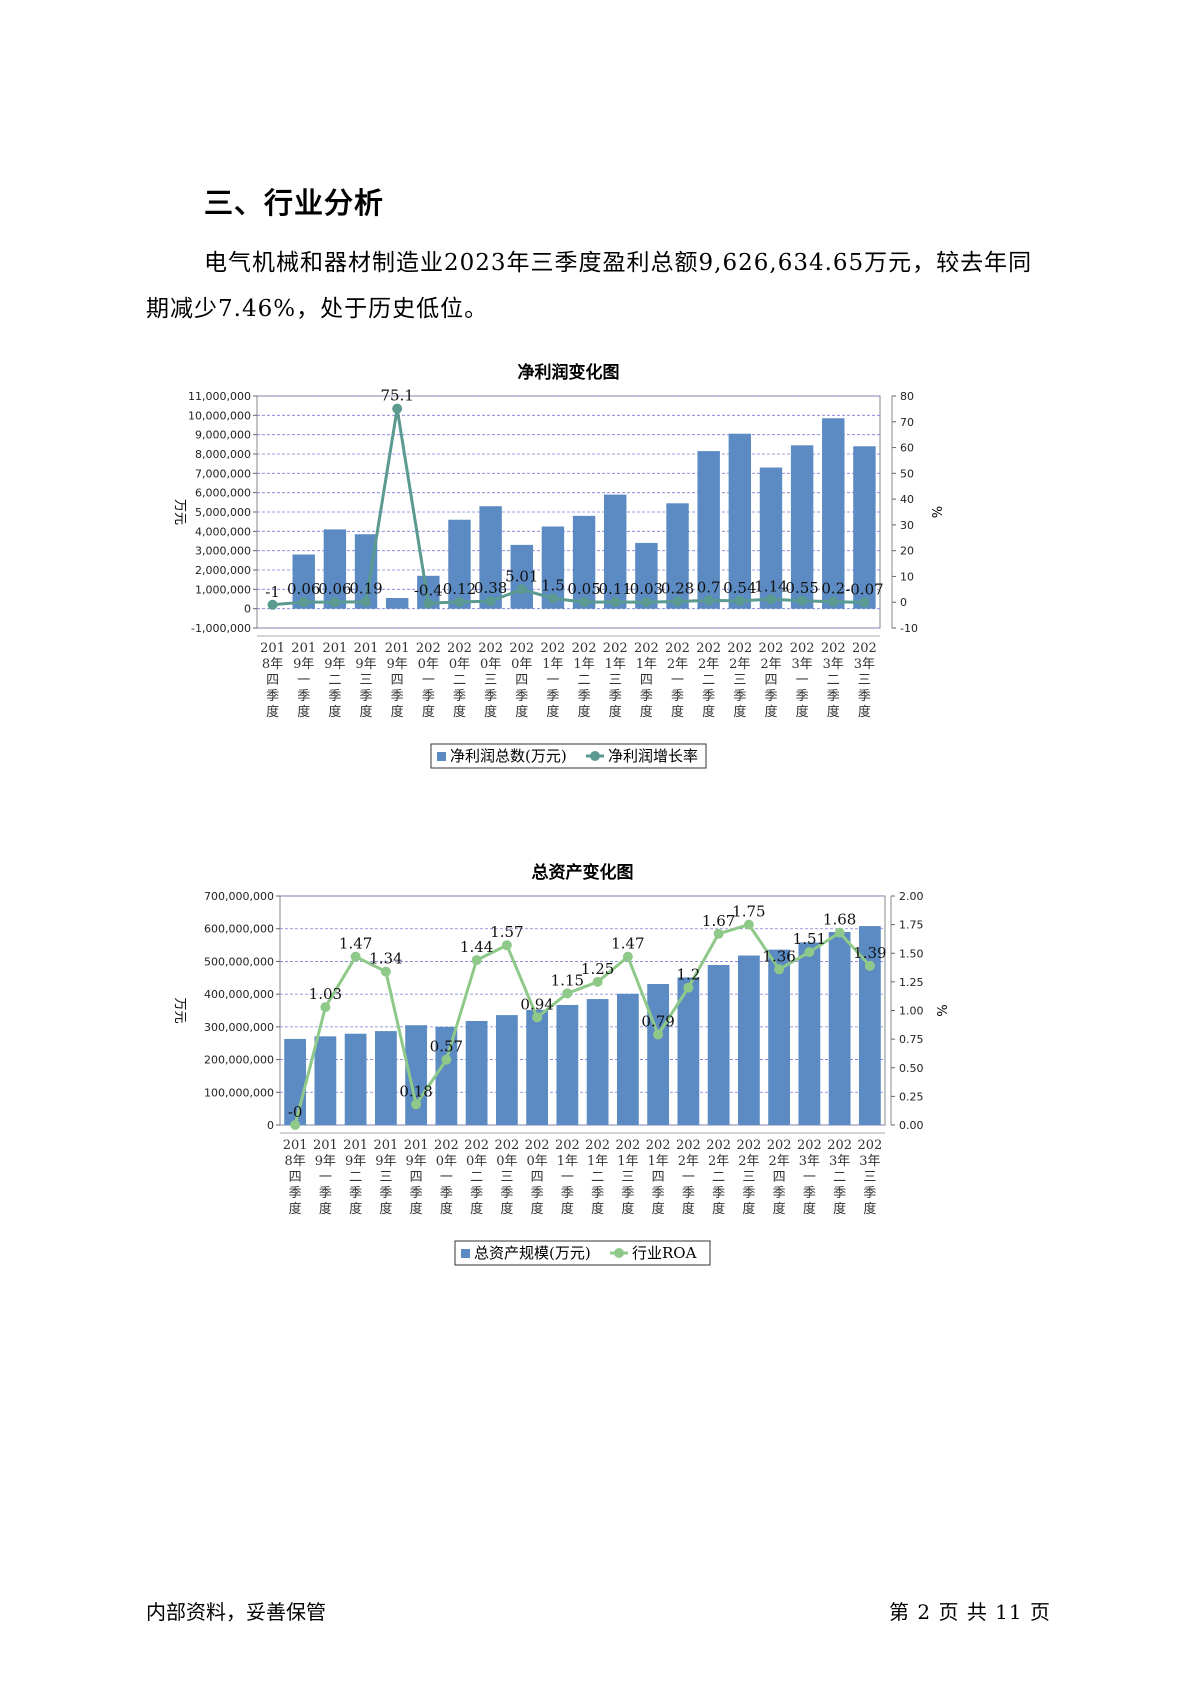 The height and width of the screenshot is (1684, 1191). I want to click on y2-tick-label: 0.75, so click(911, 1039).